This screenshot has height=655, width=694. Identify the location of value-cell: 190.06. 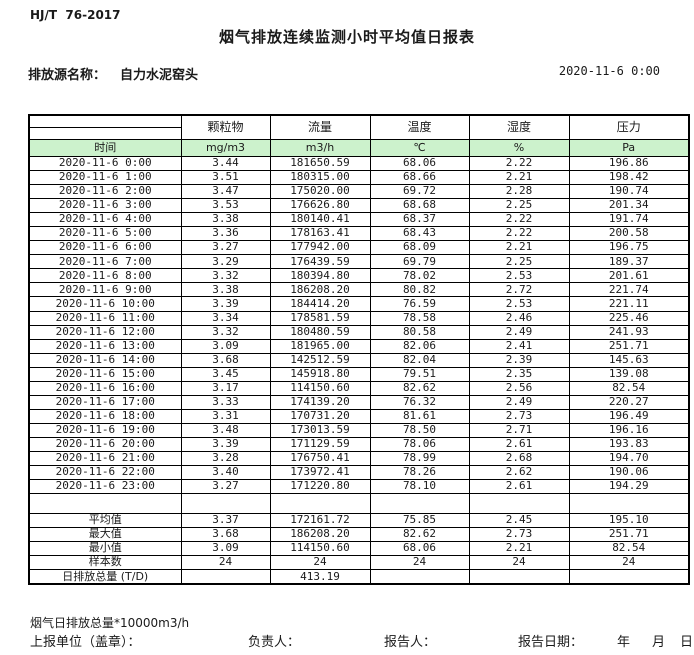
(629, 473).